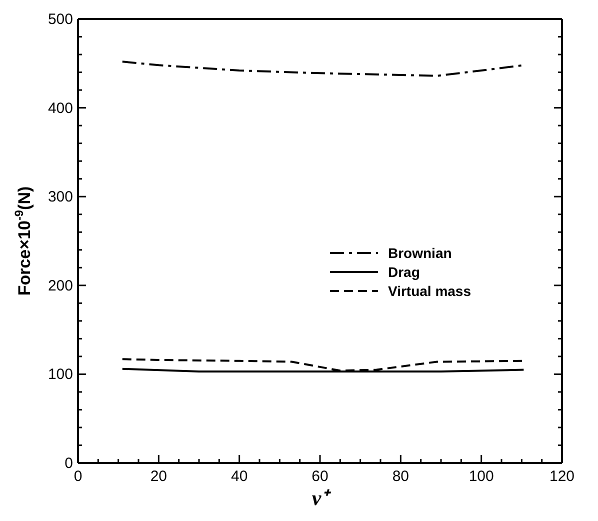 Image resolution: width=598 pixels, height=521 pixels. I want to click on x-tick-label: 100, so click(481, 476).